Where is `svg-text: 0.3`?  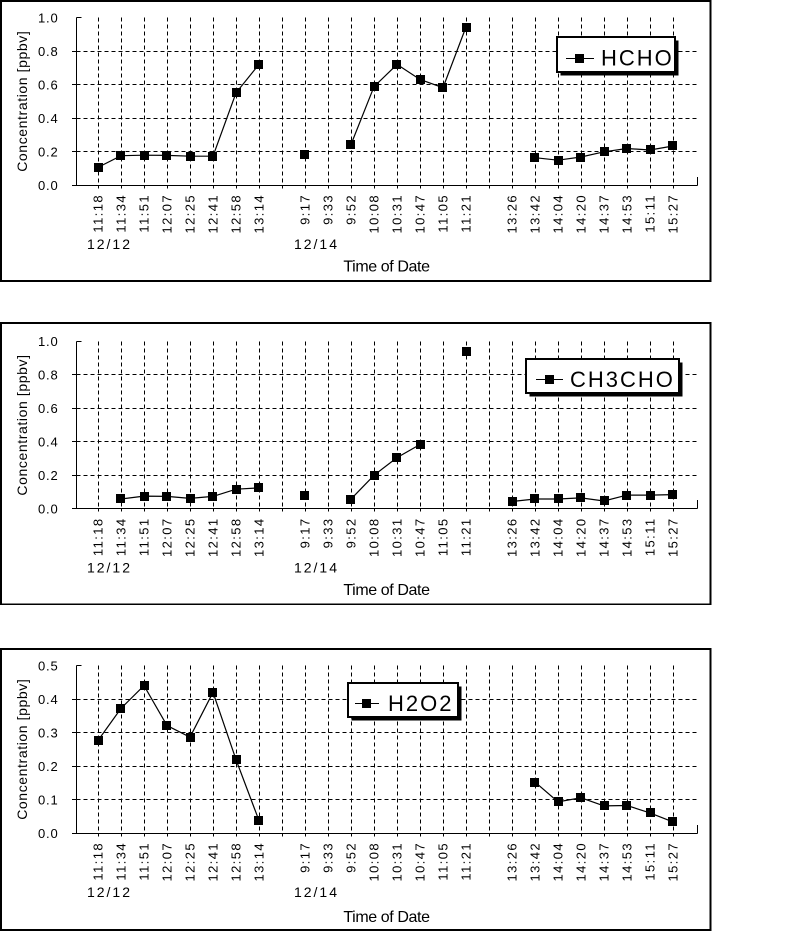 svg-text: 0.3 is located at coordinates (48, 733).